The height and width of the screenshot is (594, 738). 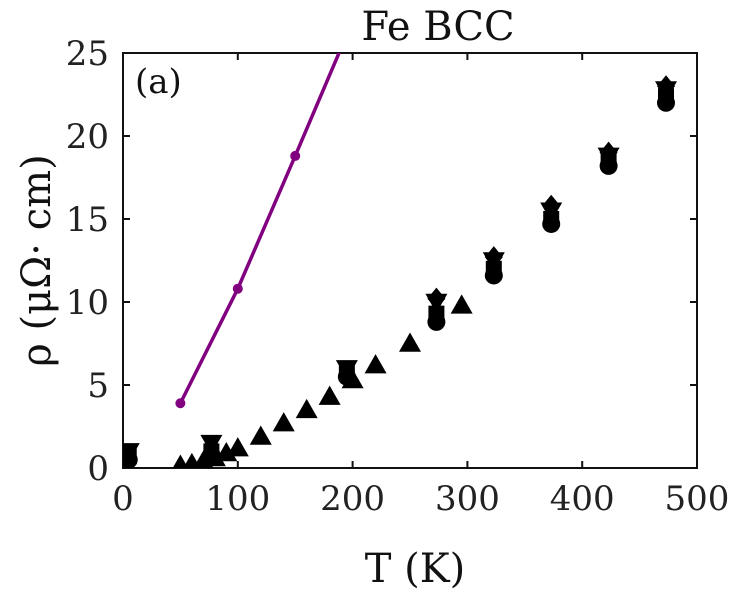 What do you see at coordinates (415, 569) in the screenshot?
I see `x-axis-title: T (K)` at bounding box center [415, 569].